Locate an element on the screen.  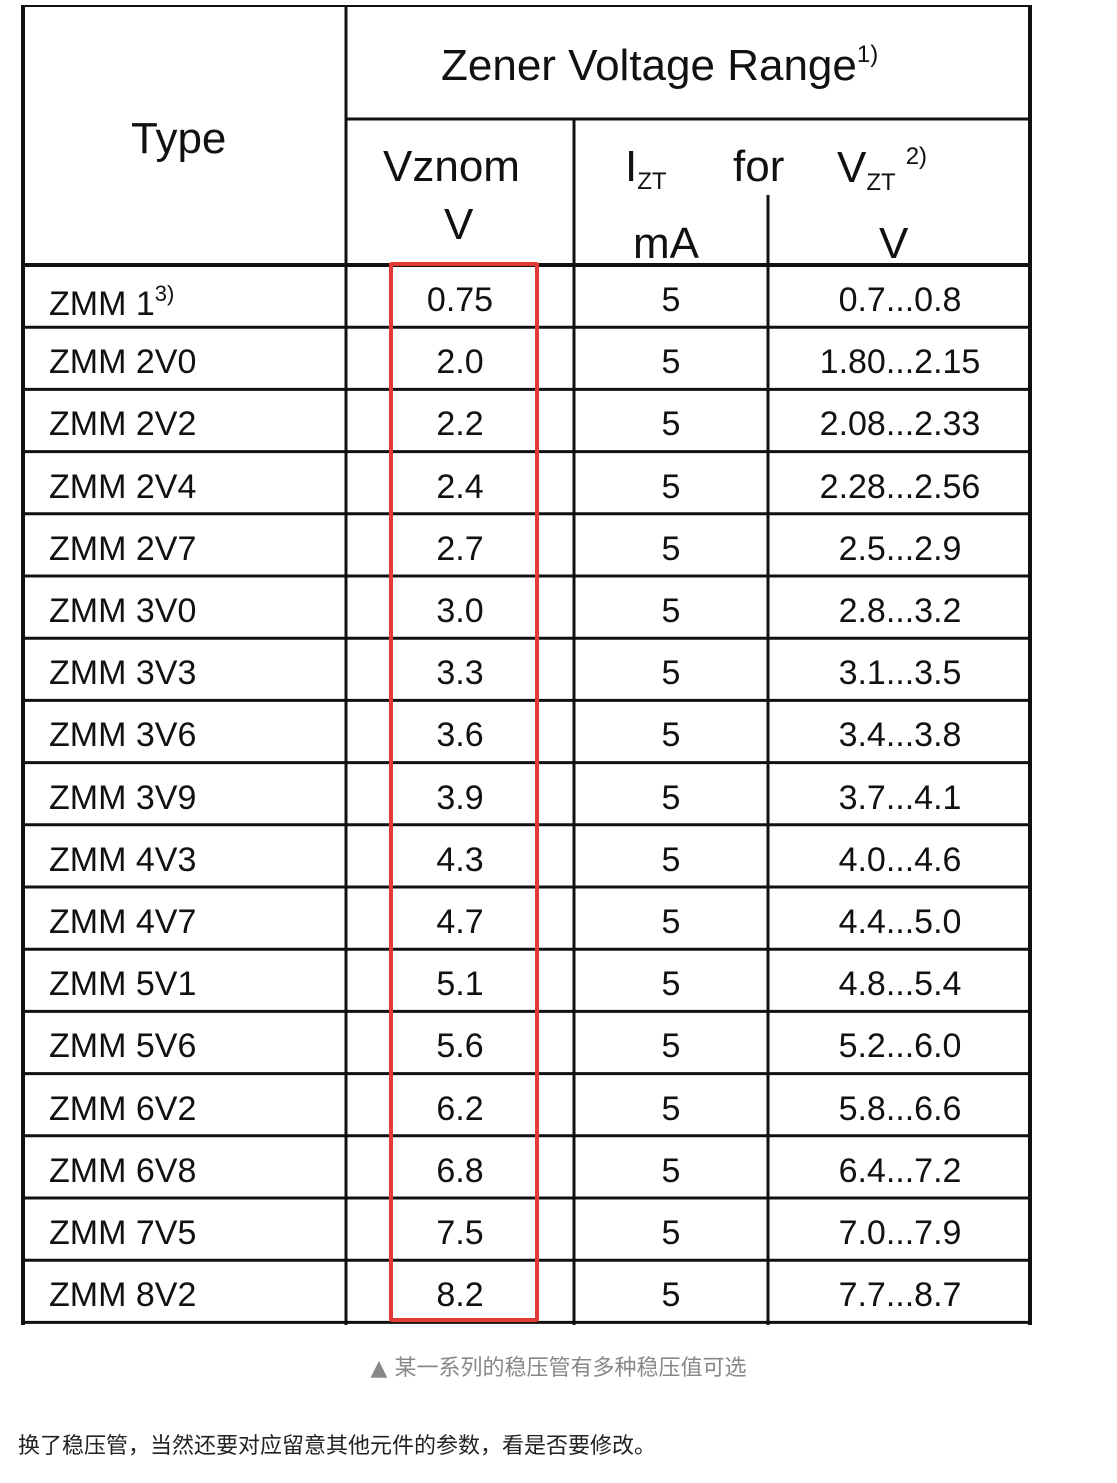
cell-vzt-range: 4.8...5.4 is located at coordinates (900, 984).